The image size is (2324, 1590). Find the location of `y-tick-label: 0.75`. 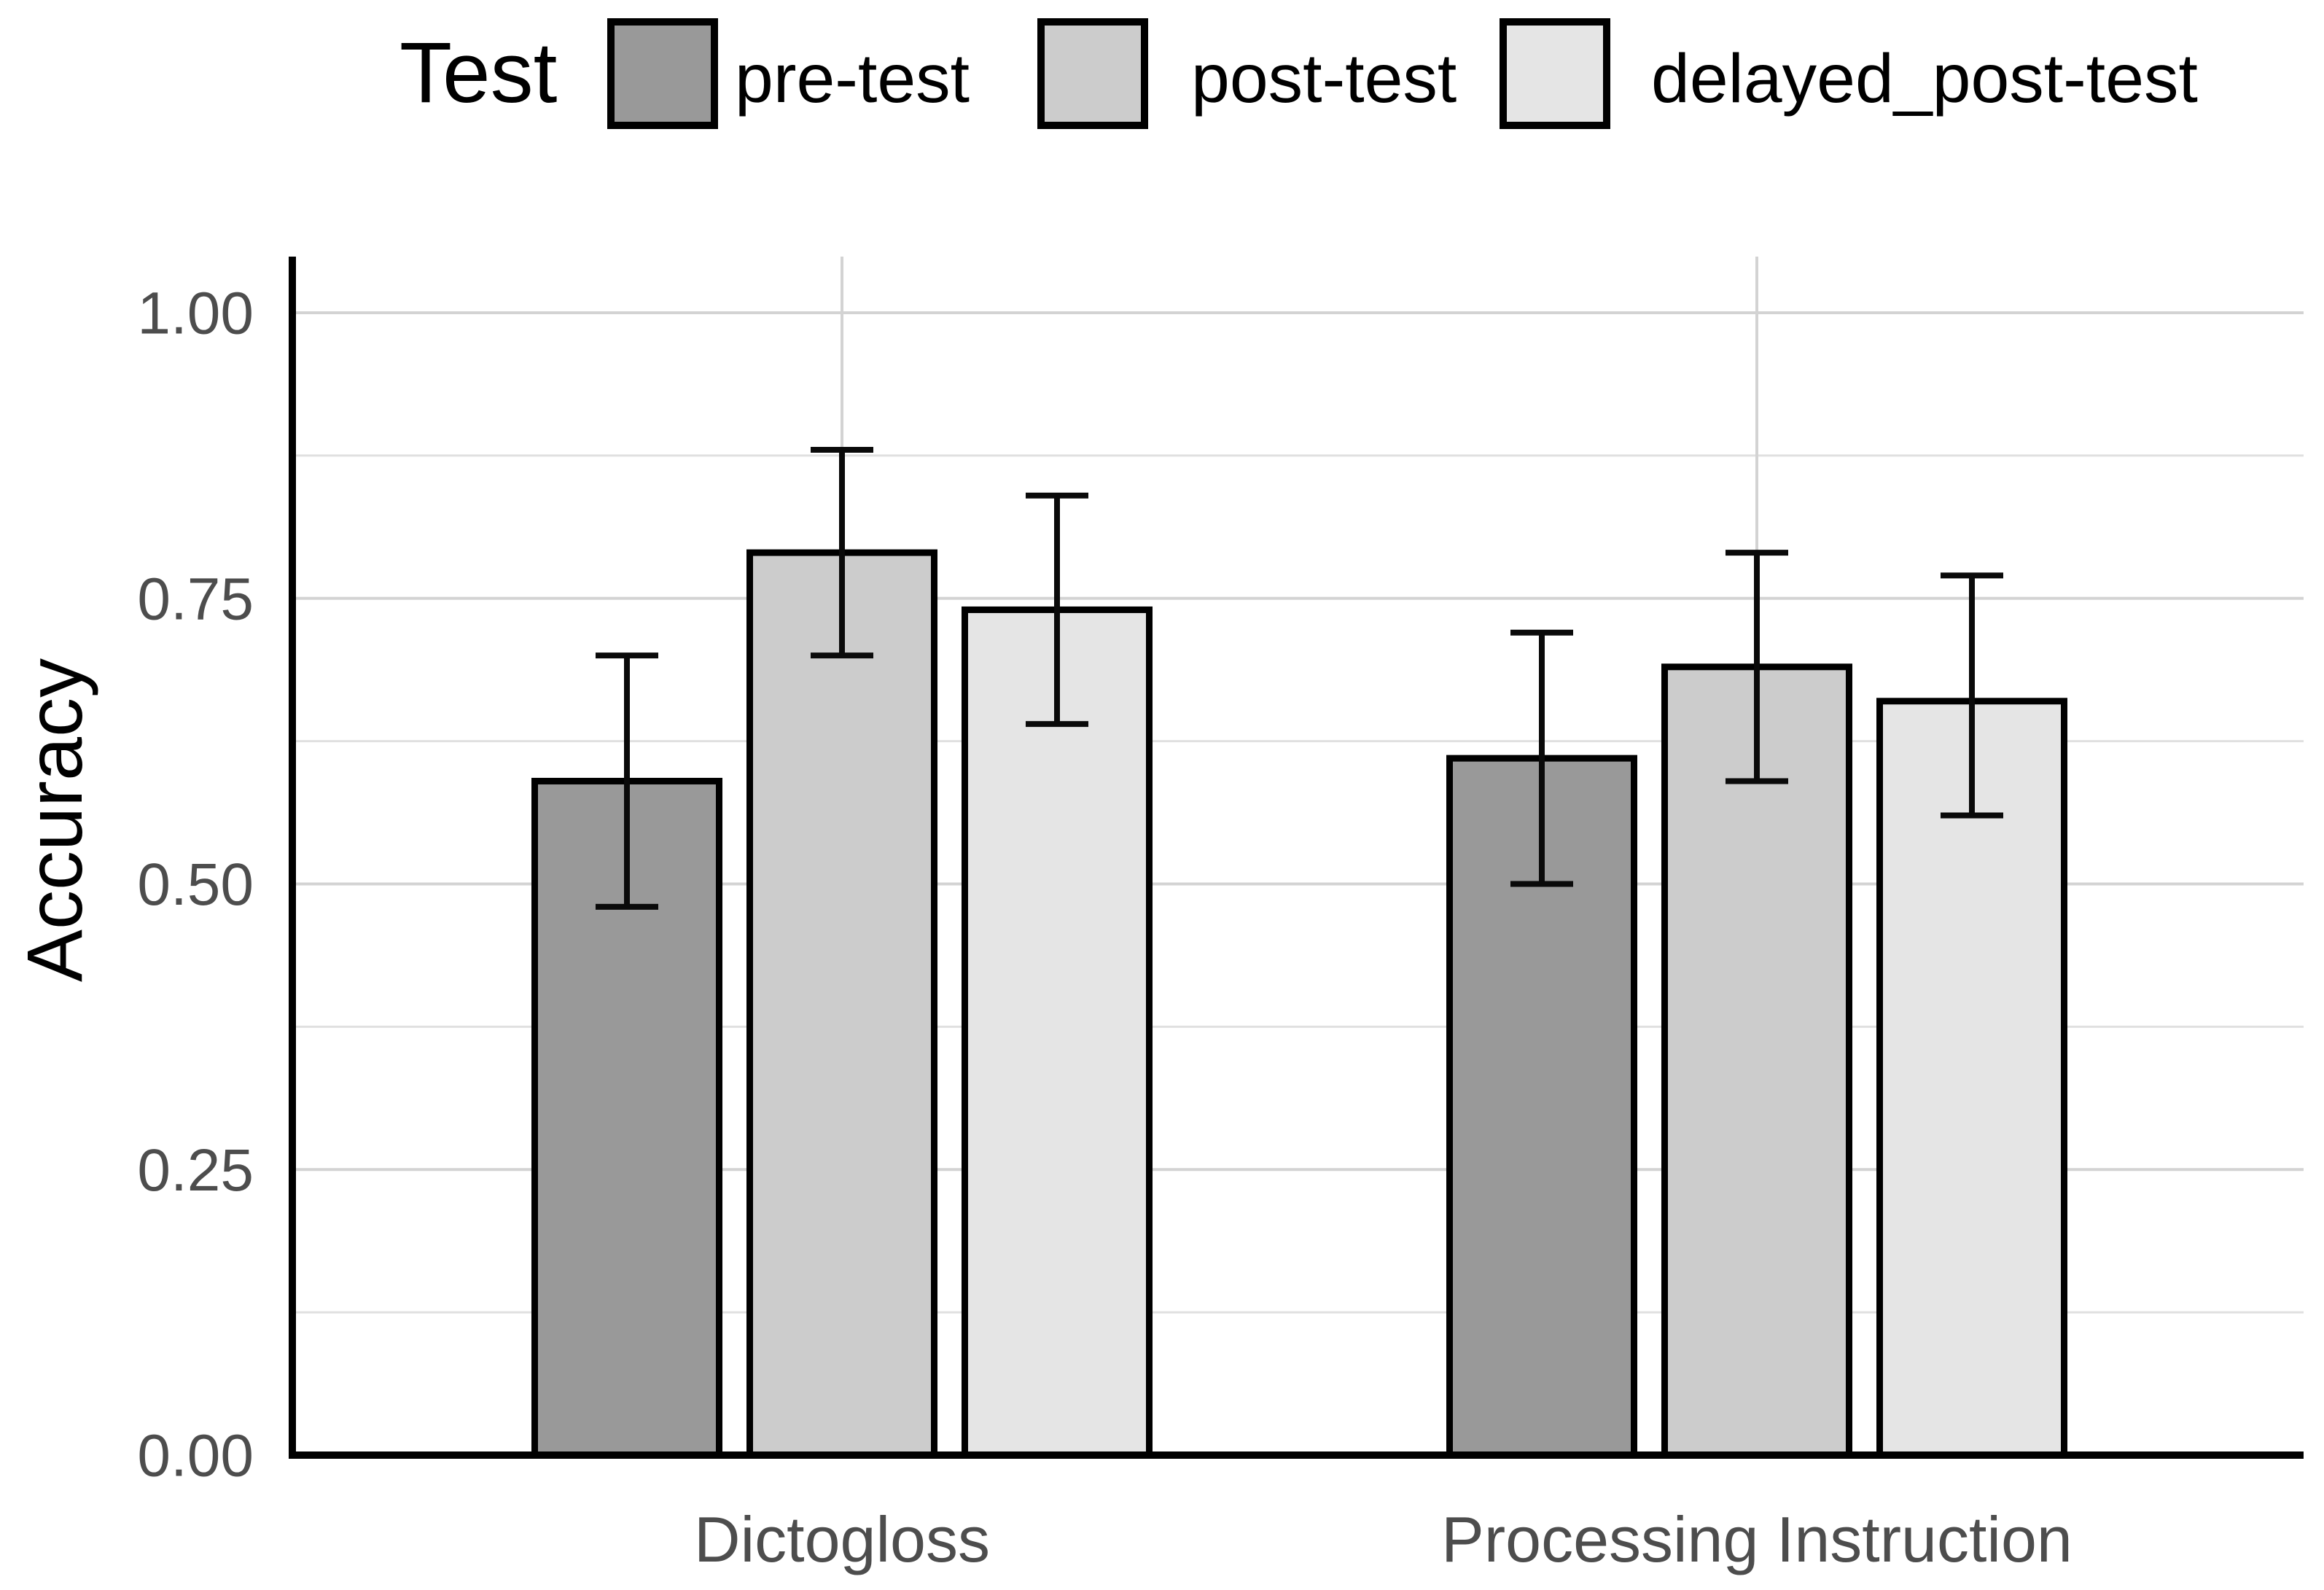

y-tick-label: 0.75 is located at coordinates (195, 599).